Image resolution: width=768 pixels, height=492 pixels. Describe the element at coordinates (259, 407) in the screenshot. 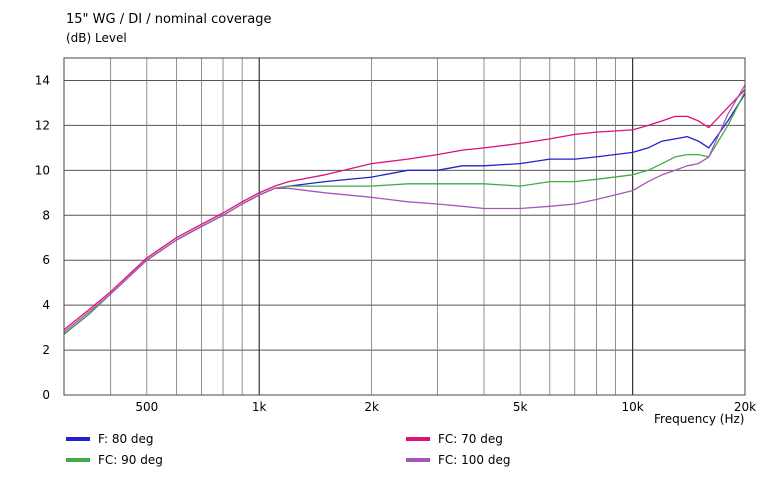

I see `x-tick-label: 1k` at that location.